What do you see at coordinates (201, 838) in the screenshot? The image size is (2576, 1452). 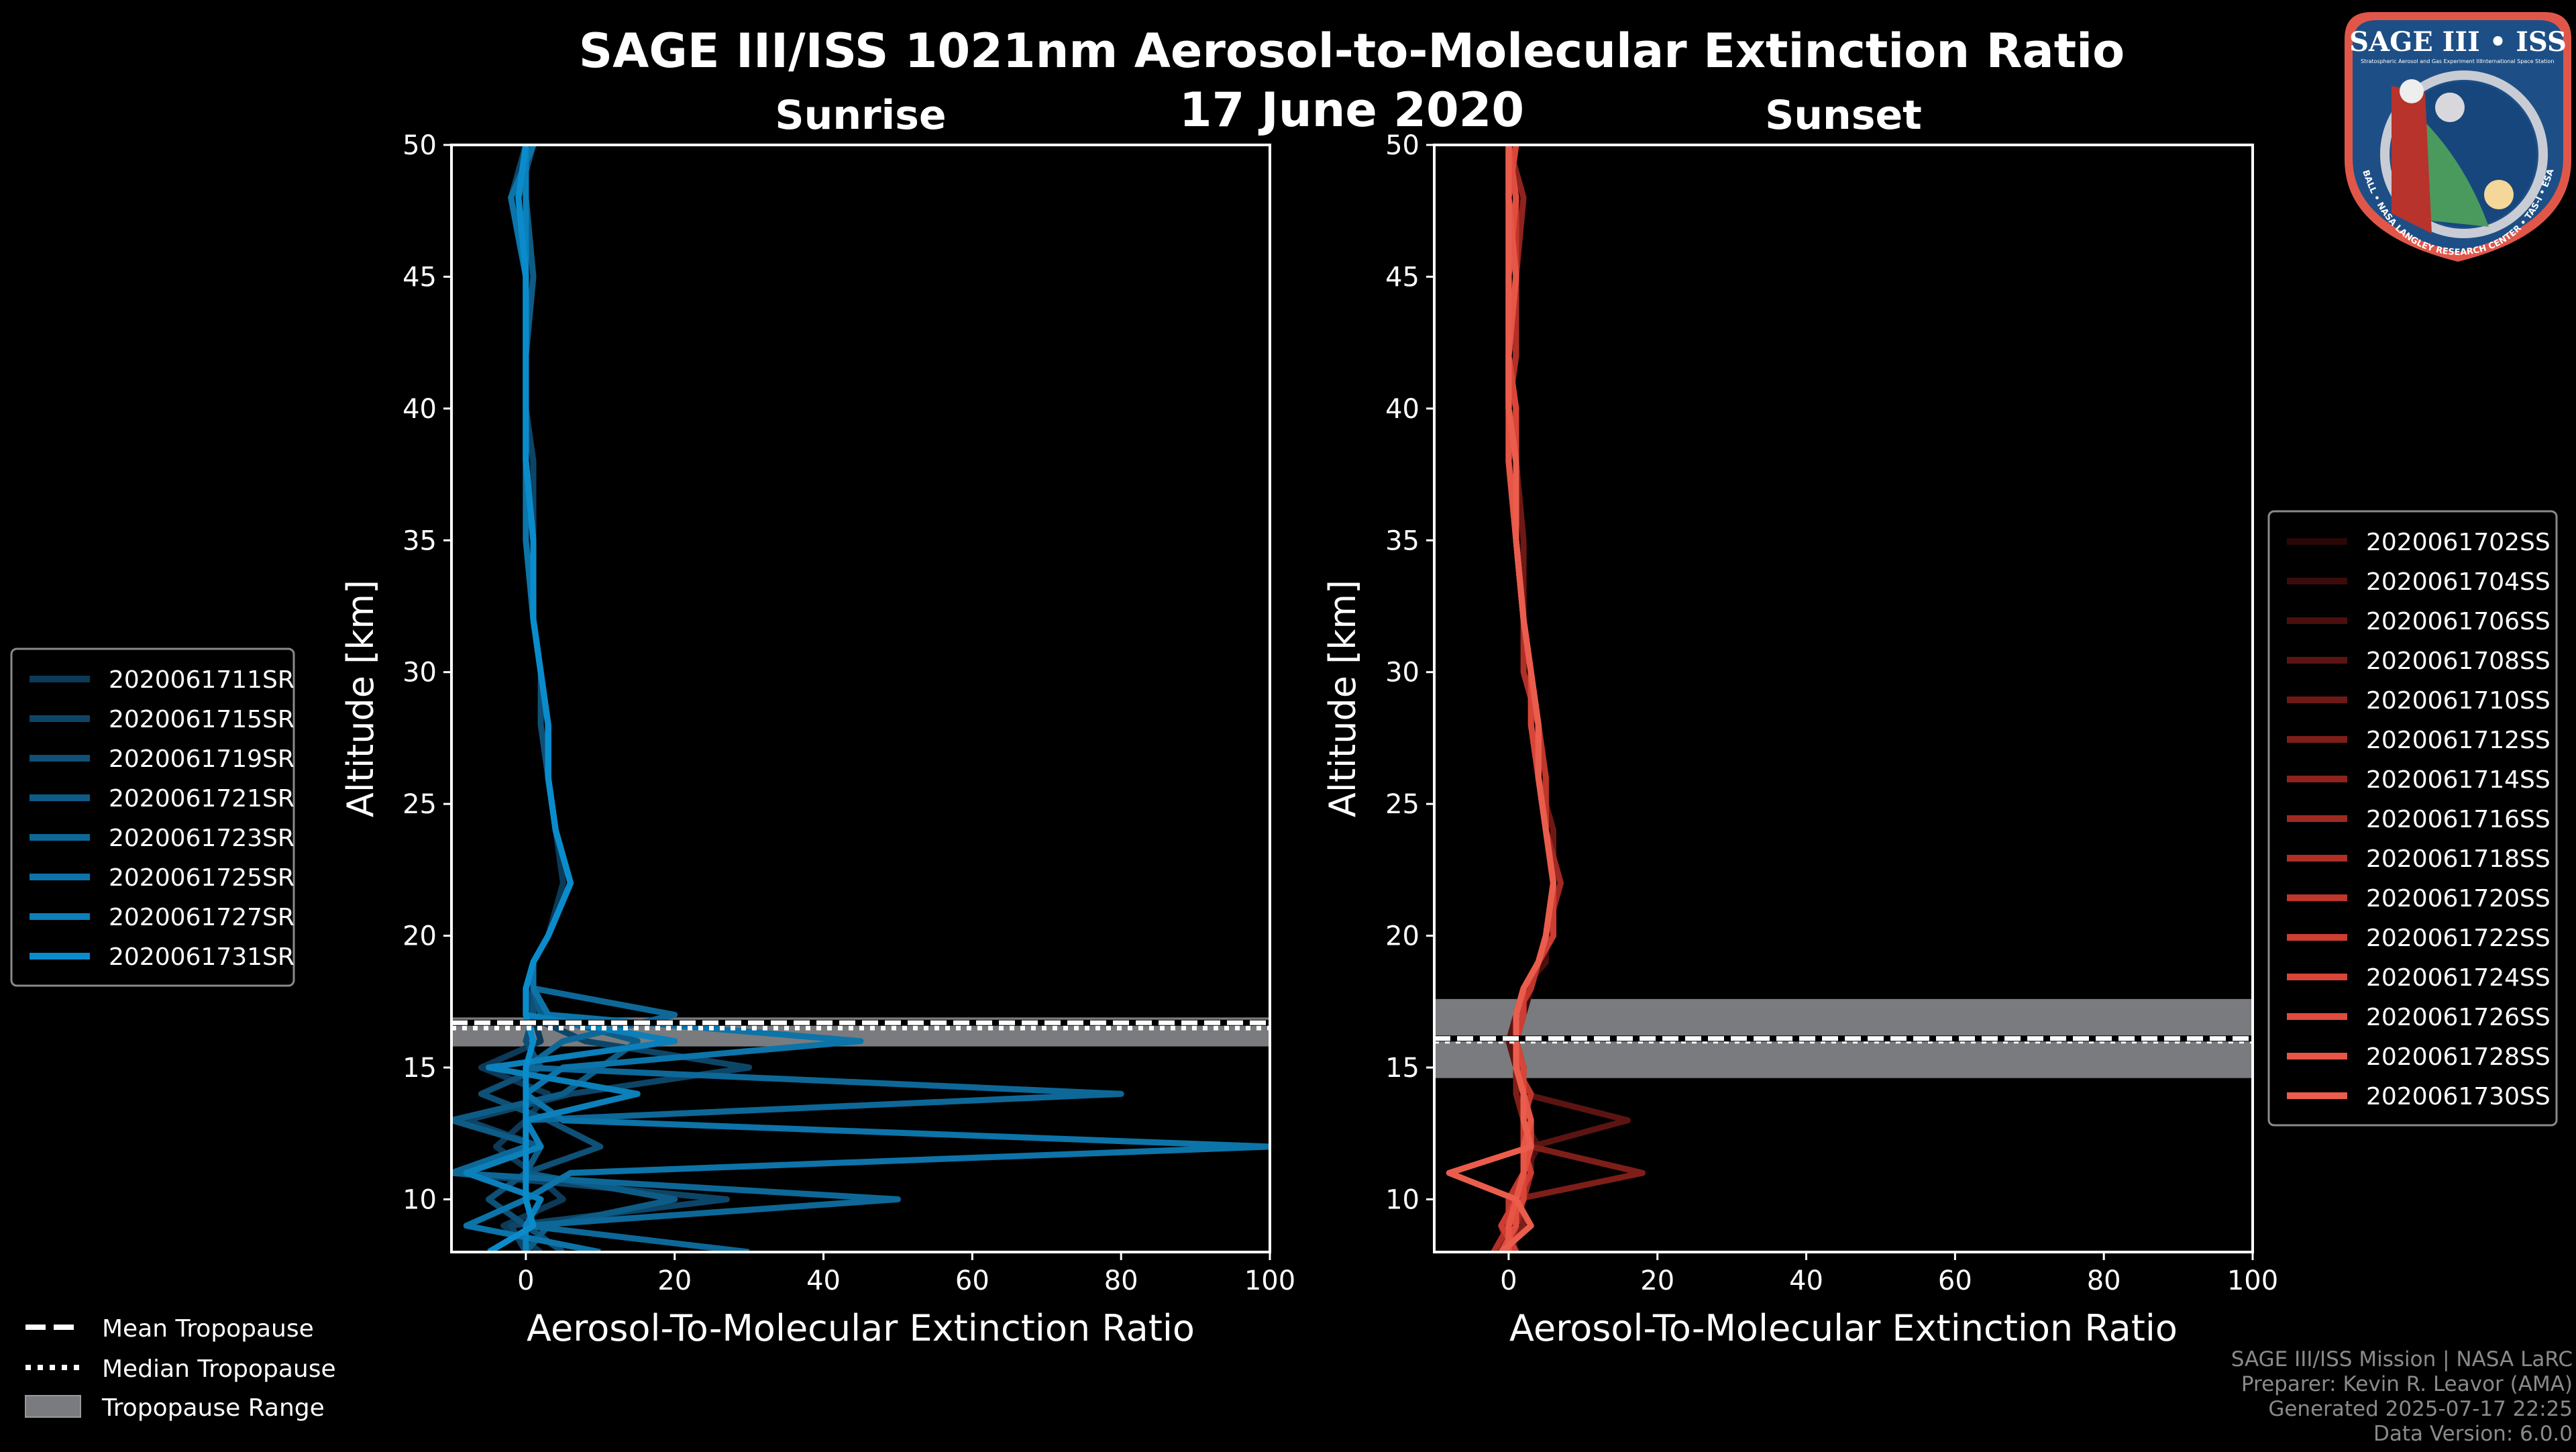 I see `legend-label: 2020061723SR` at bounding box center [201, 838].